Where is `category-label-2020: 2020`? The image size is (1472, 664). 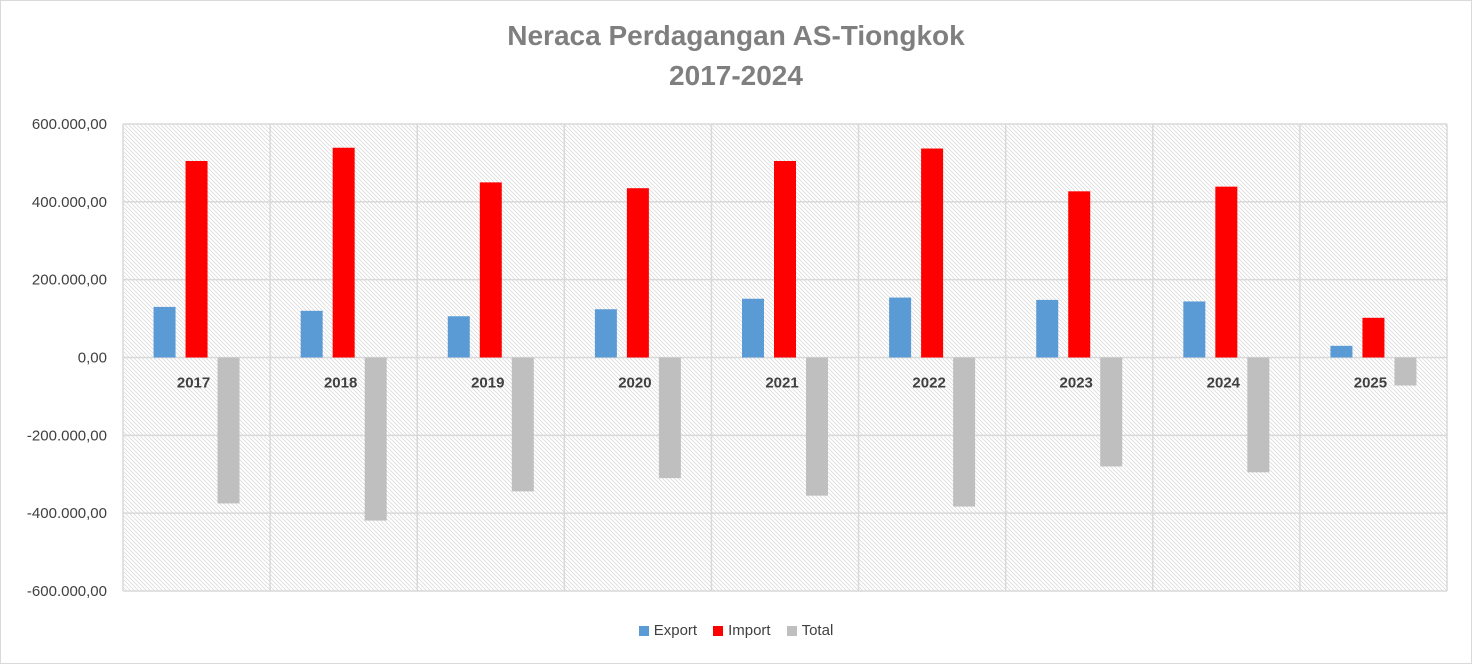 category-label-2020: 2020 is located at coordinates (634, 383).